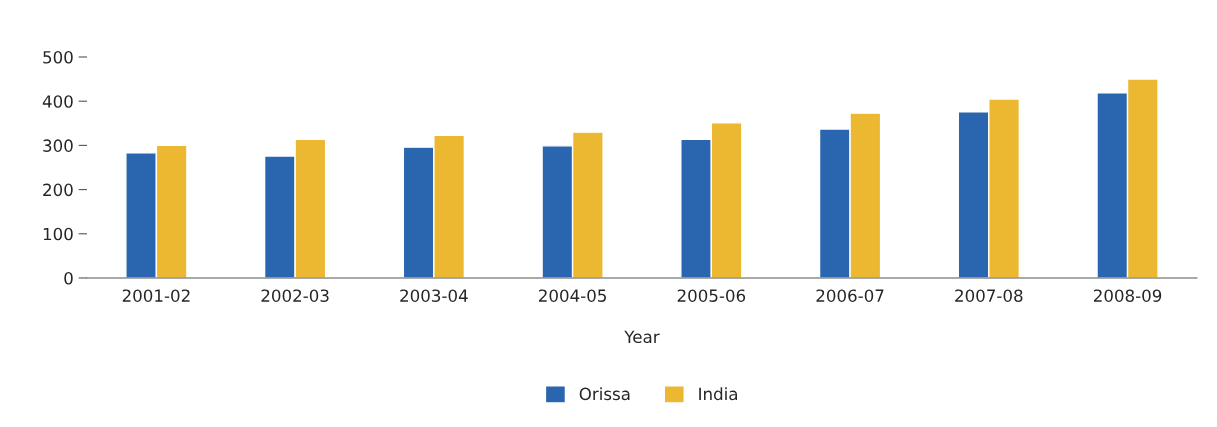  Describe the element at coordinates (68, 278) in the screenshot. I see `y-tick-label: 0` at that location.